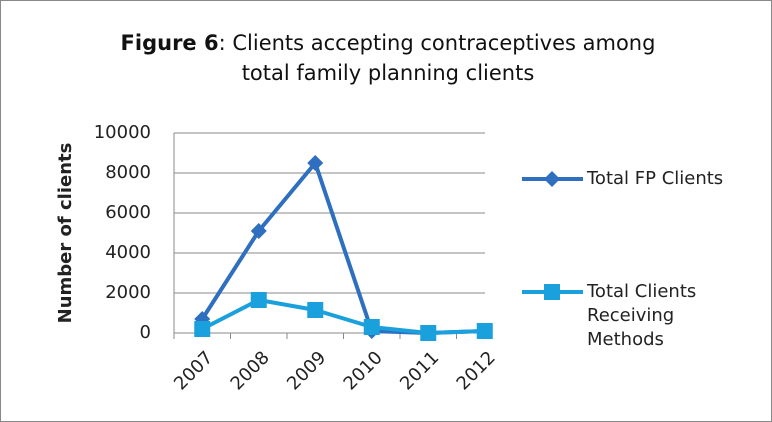 This screenshot has height=422, width=772. Describe the element at coordinates (128, 212) in the screenshot. I see `y-tick-label: 6000` at that location.